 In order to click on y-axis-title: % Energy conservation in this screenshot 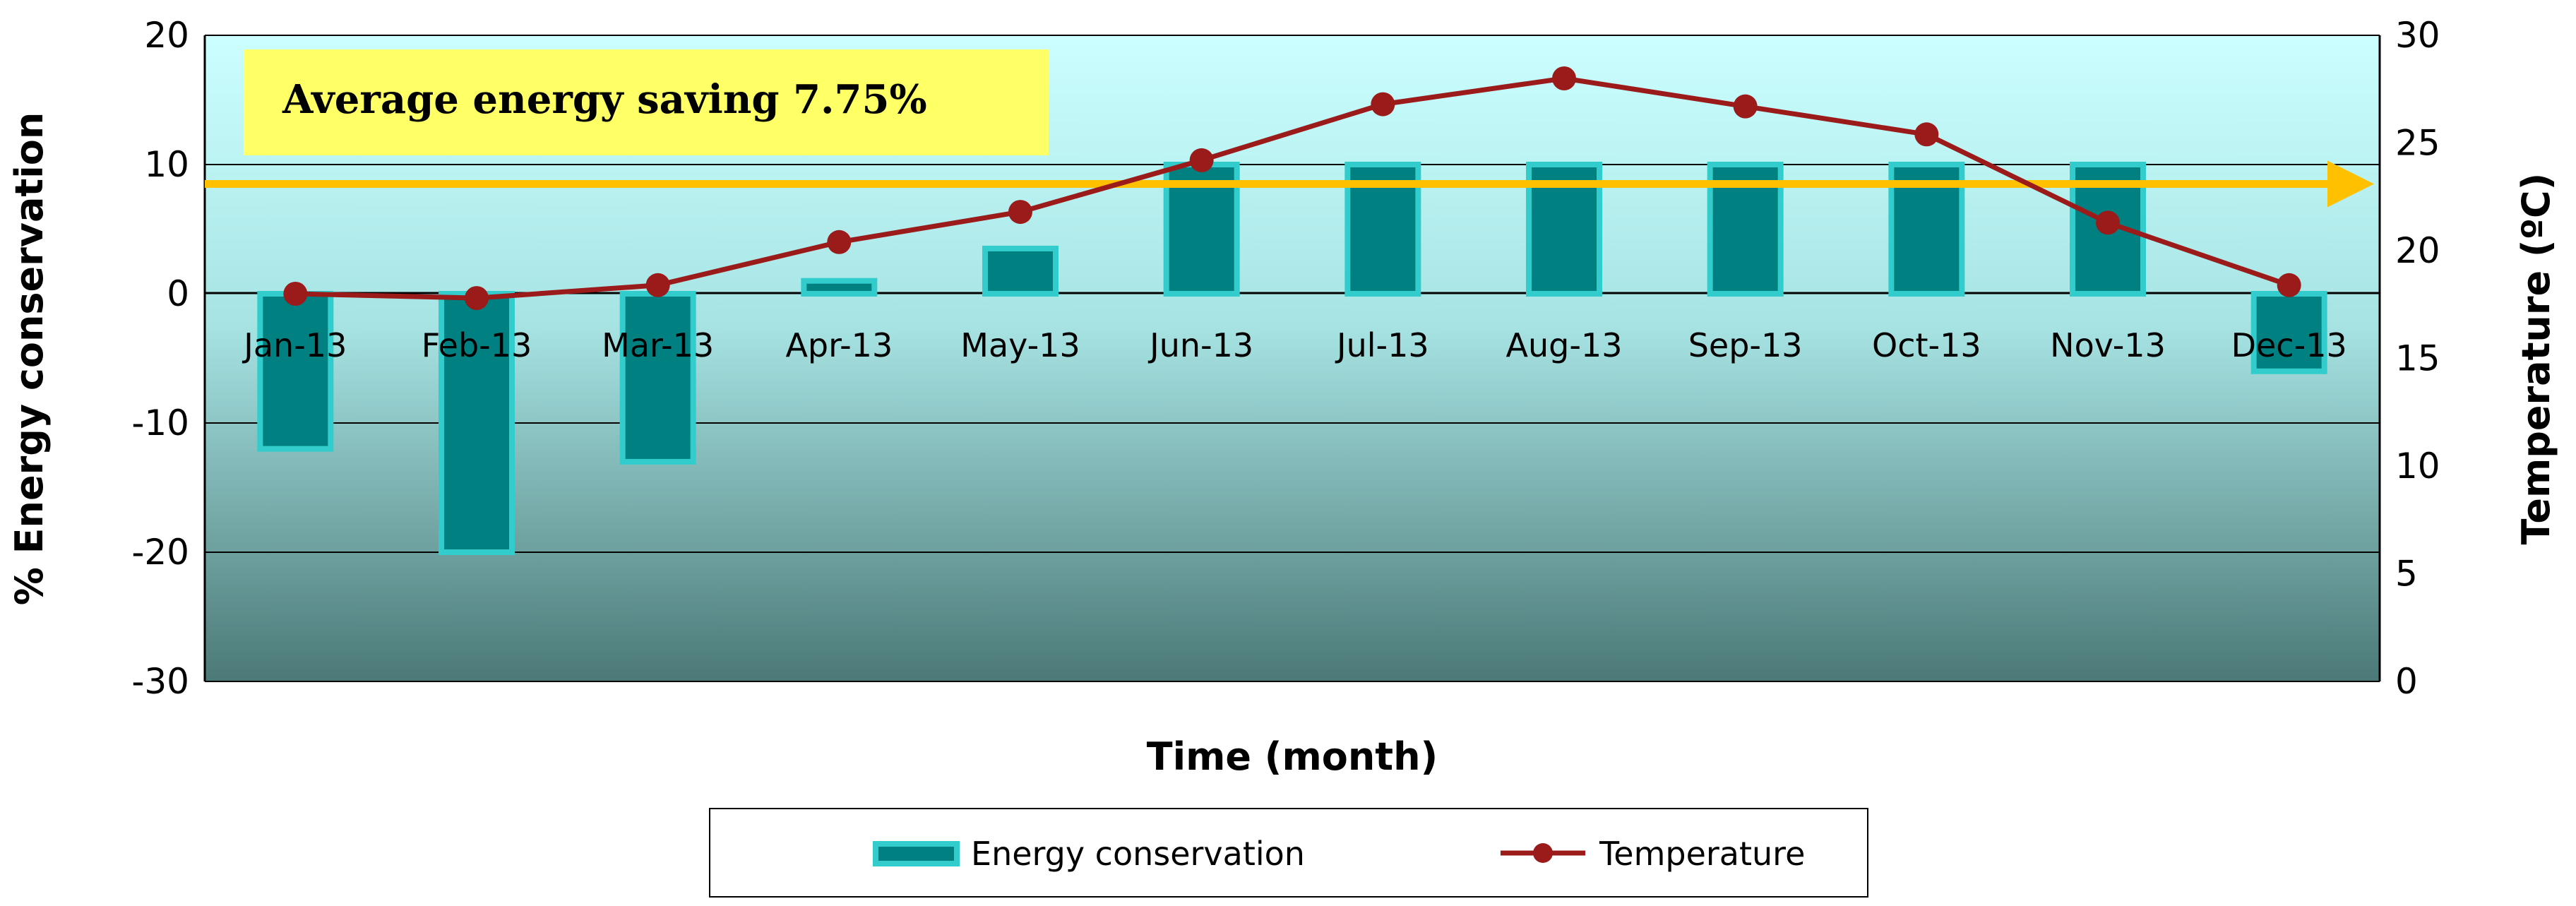, I will do `click(29, 359)`.